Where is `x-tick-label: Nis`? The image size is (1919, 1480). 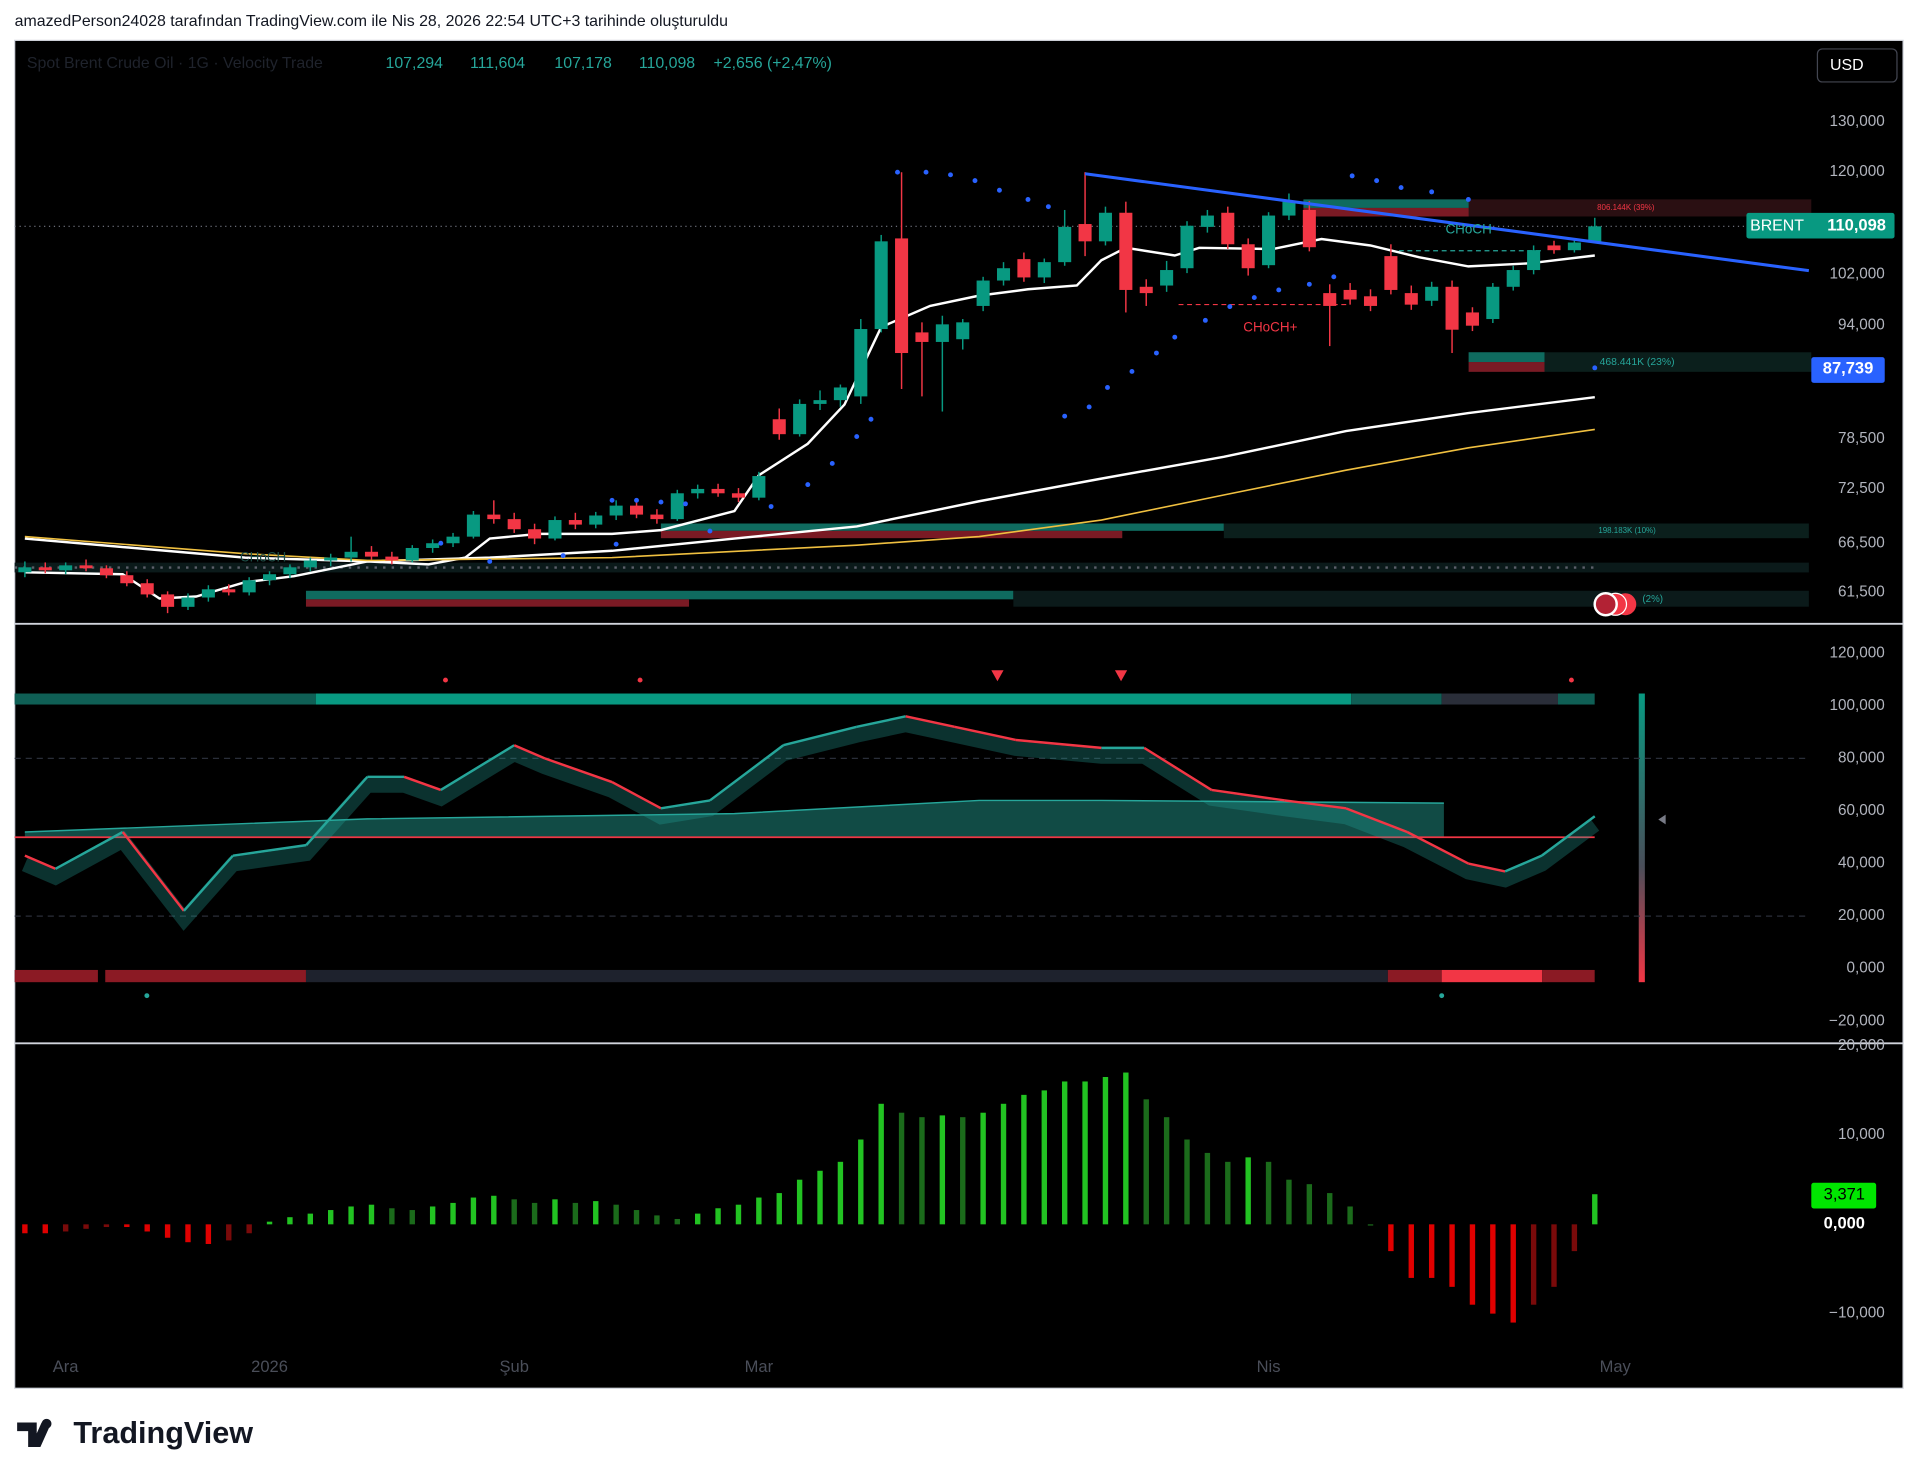 x-tick-label: Nis is located at coordinates (1269, 1367).